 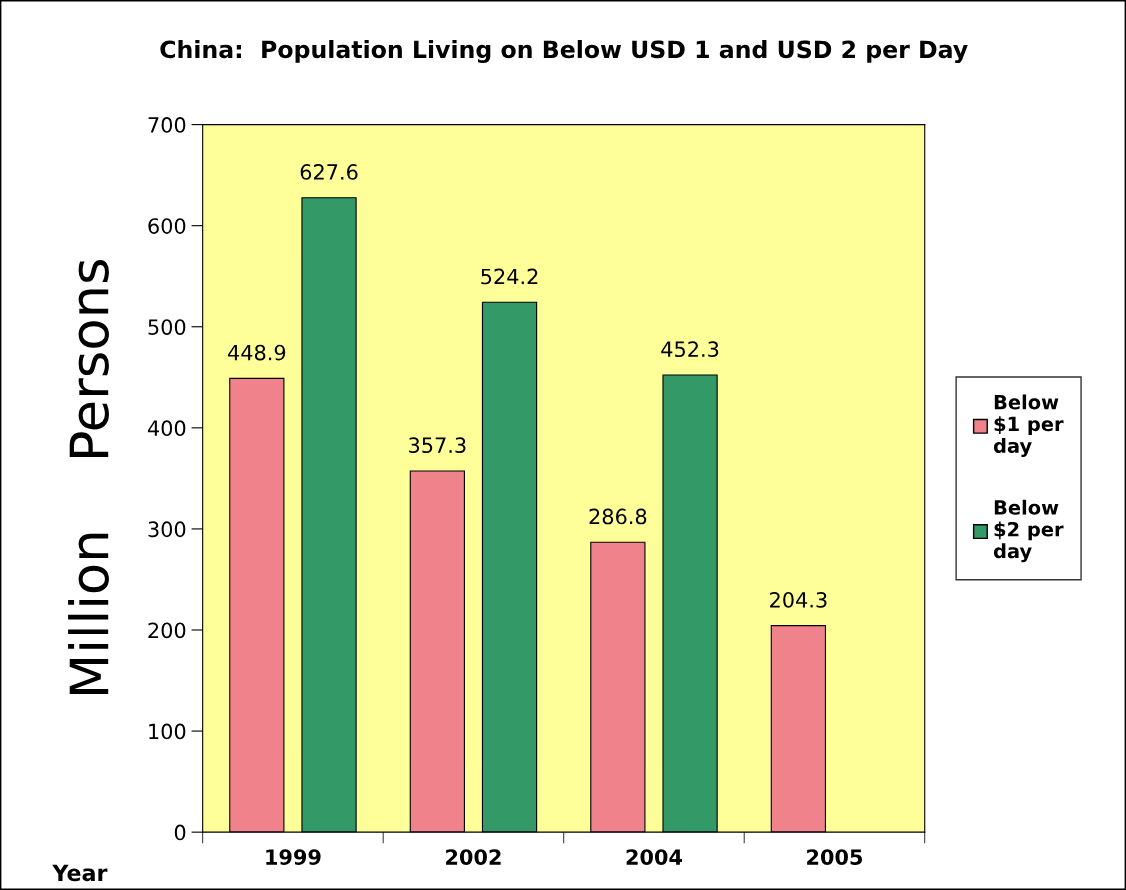 I want to click on y-tick-label: 0, so click(x=180, y=832).